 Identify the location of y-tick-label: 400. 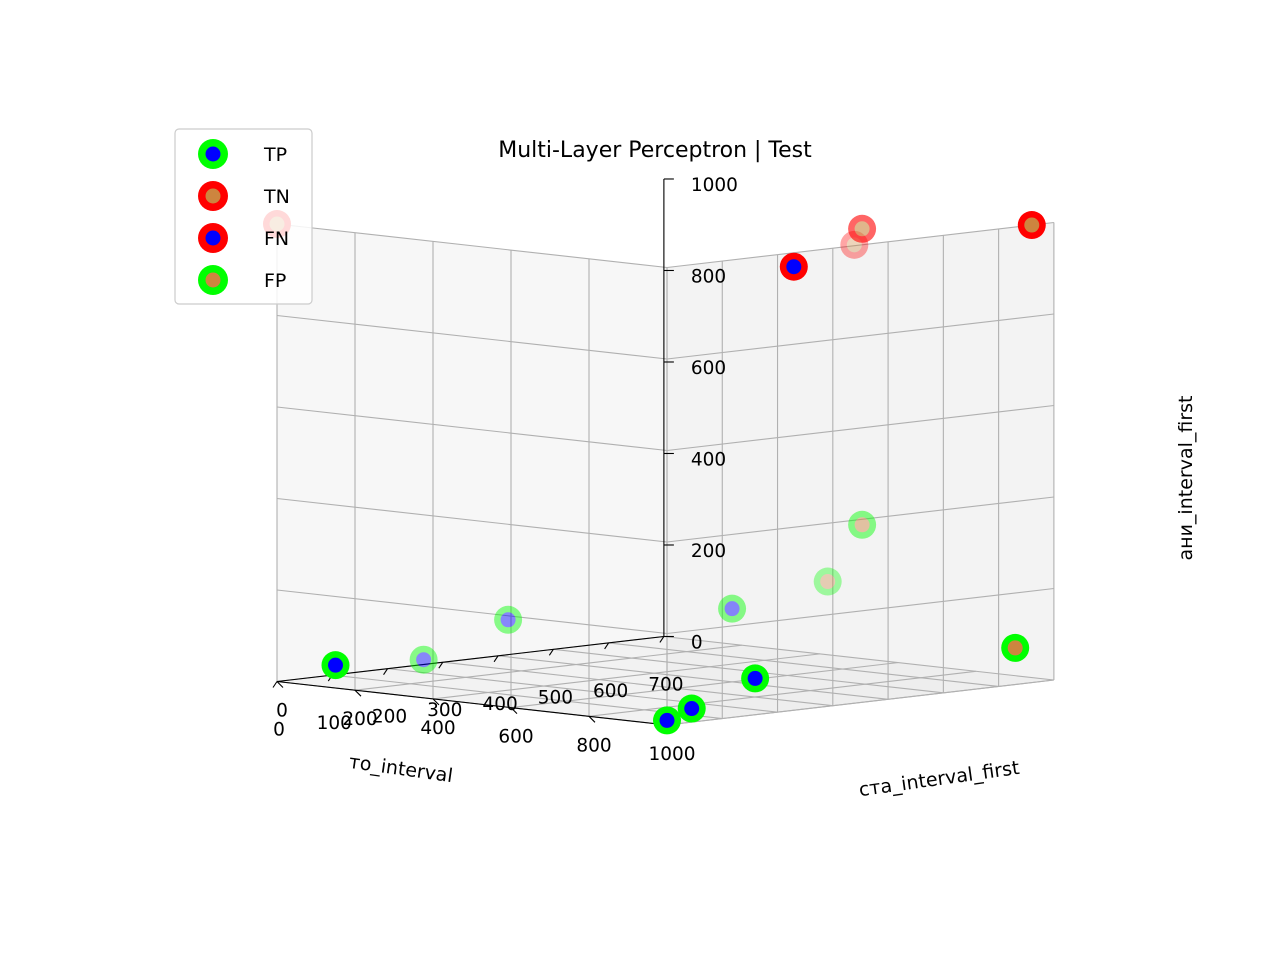
(499, 704).